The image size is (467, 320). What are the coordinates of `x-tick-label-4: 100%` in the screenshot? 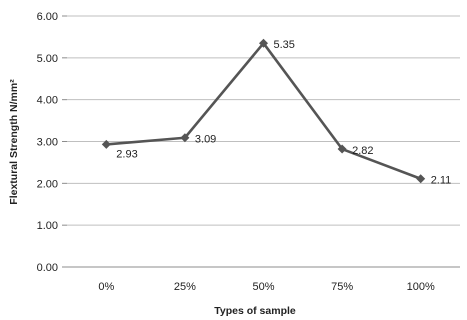 It's located at (421, 287).